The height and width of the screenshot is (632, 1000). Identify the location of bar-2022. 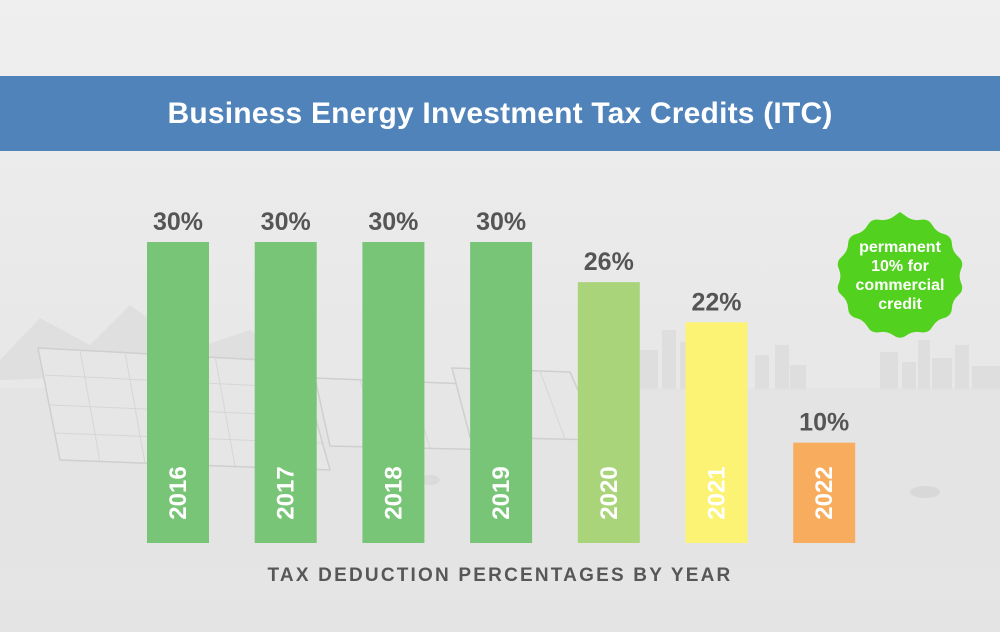
(824, 492).